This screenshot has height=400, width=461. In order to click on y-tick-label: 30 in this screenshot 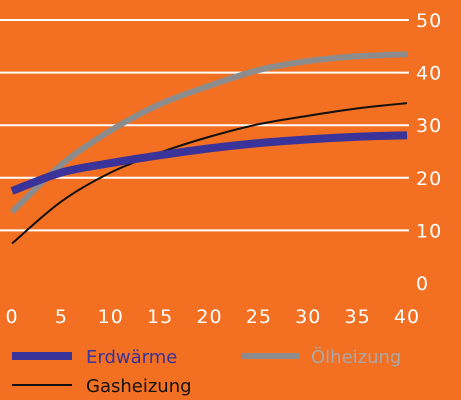, I will do `click(429, 126)`.